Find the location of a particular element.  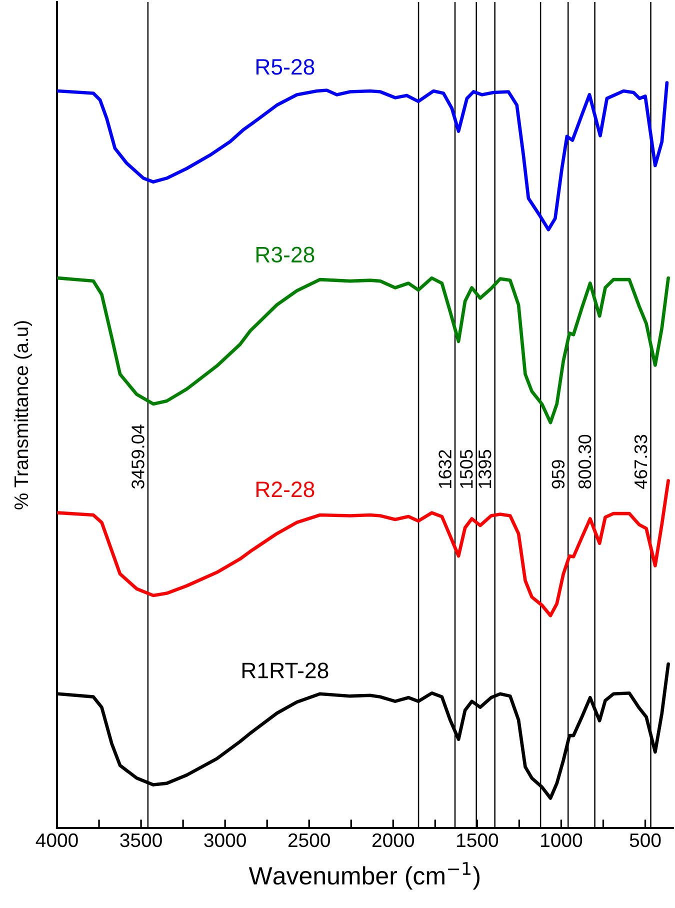

ref-line-label: 800.30 is located at coordinates (585, 461).